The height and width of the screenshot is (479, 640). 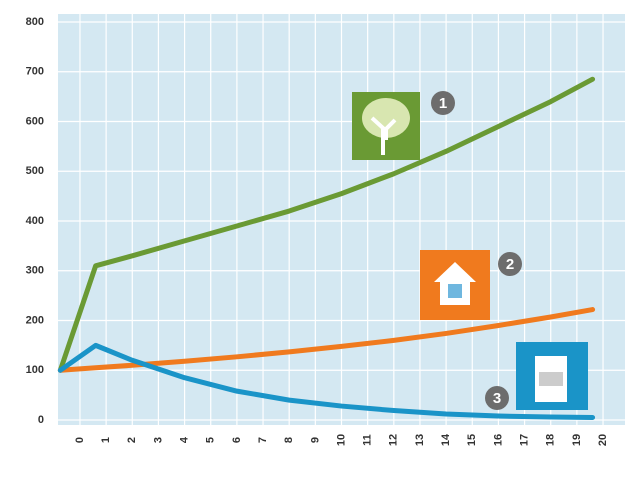 I want to click on x-tick-label: 7, so click(x=263, y=440).